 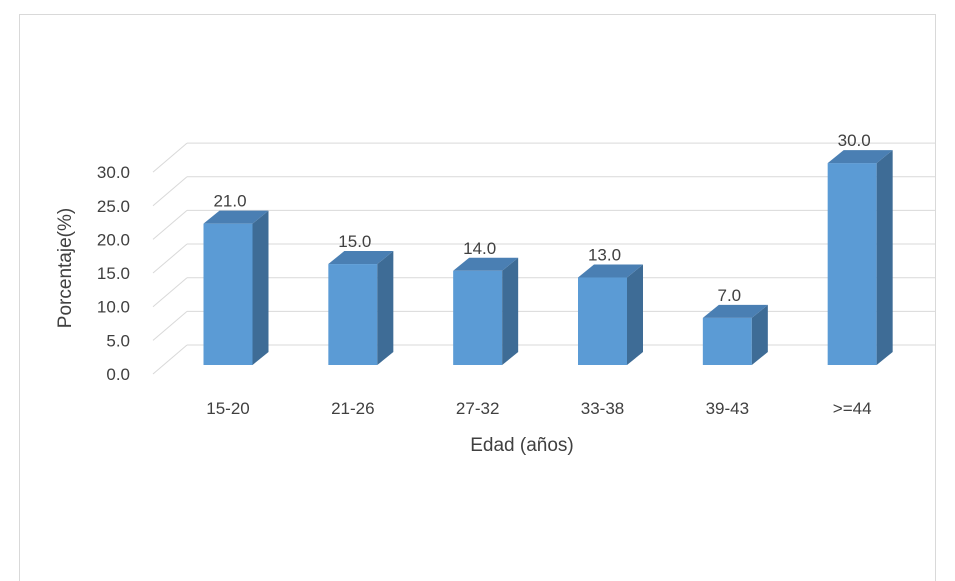 I want to click on x-tick-label: 15-20, so click(x=227, y=408).